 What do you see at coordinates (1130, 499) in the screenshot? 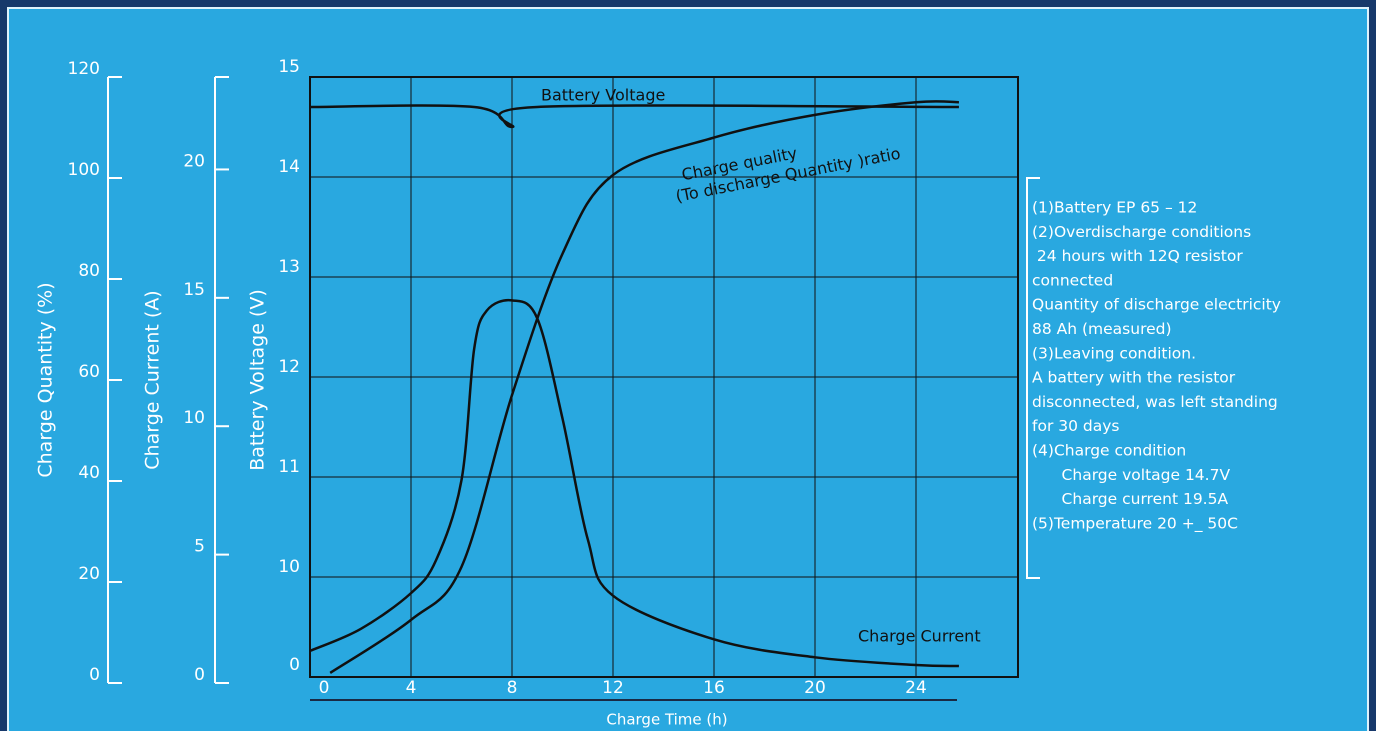
I see `note-line: Charge current 19.5A` at bounding box center [1130, 499].